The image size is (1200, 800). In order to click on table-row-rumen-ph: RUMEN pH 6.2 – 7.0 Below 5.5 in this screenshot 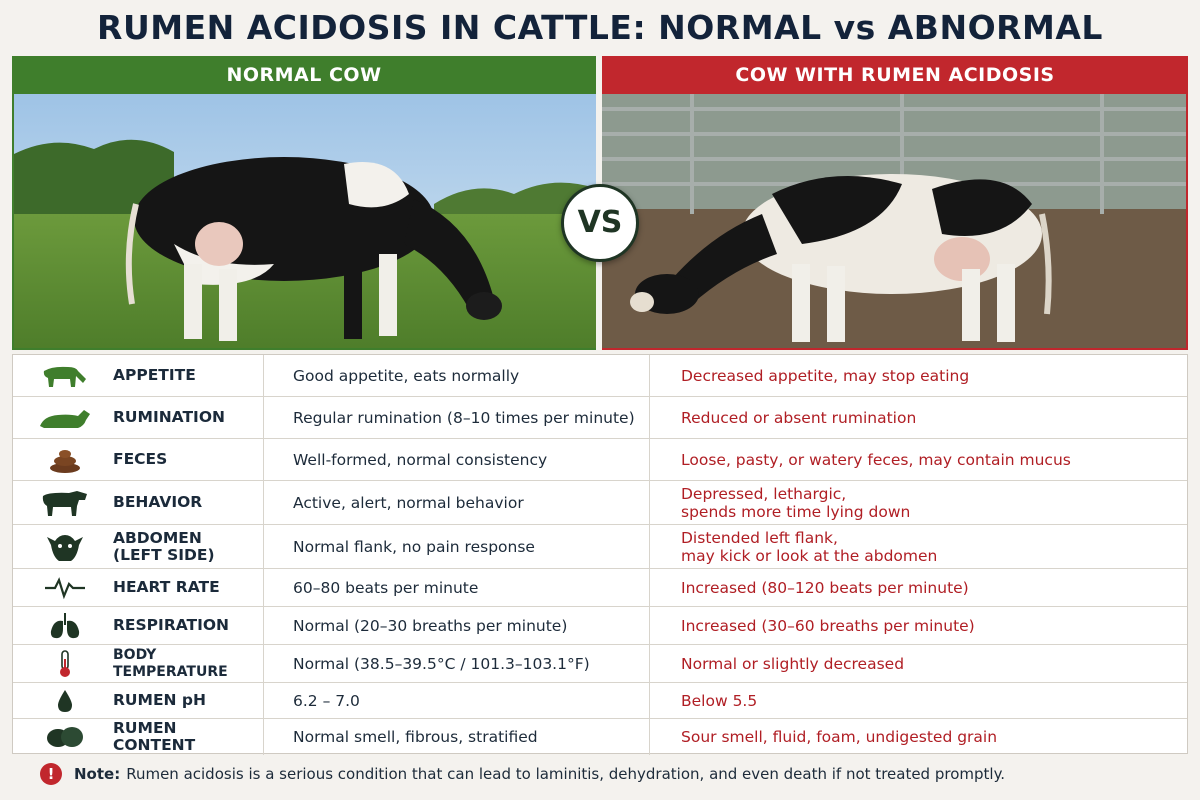, I will do `click(600, 701)`.